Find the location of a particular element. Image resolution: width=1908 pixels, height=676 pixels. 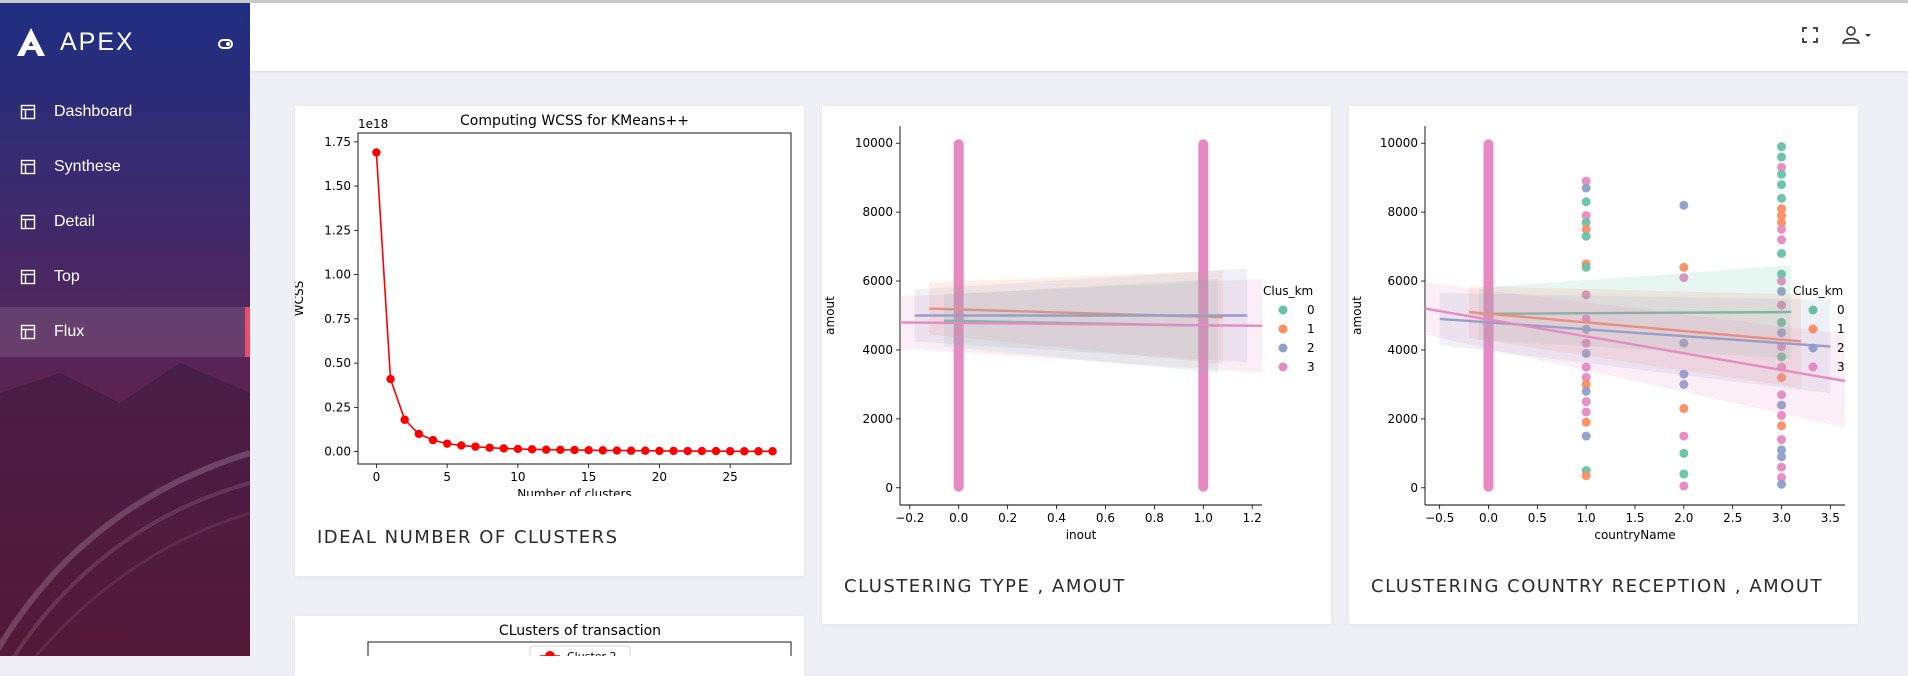

legend-box is located at coordinates (580, 650).